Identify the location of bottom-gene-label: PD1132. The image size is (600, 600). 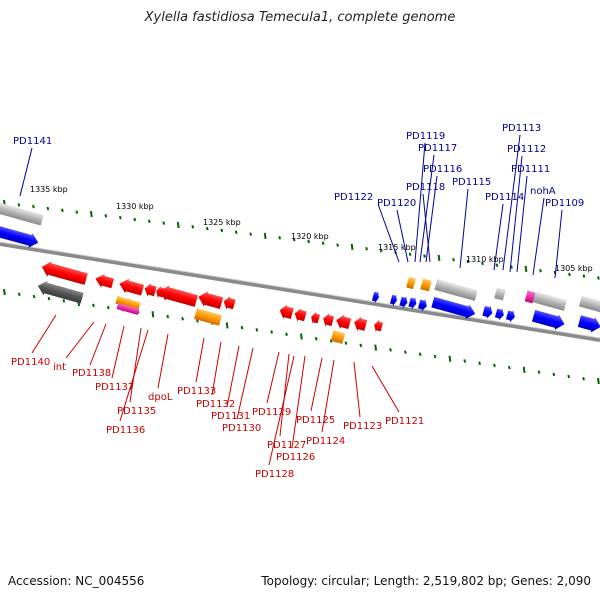
(215, 404).